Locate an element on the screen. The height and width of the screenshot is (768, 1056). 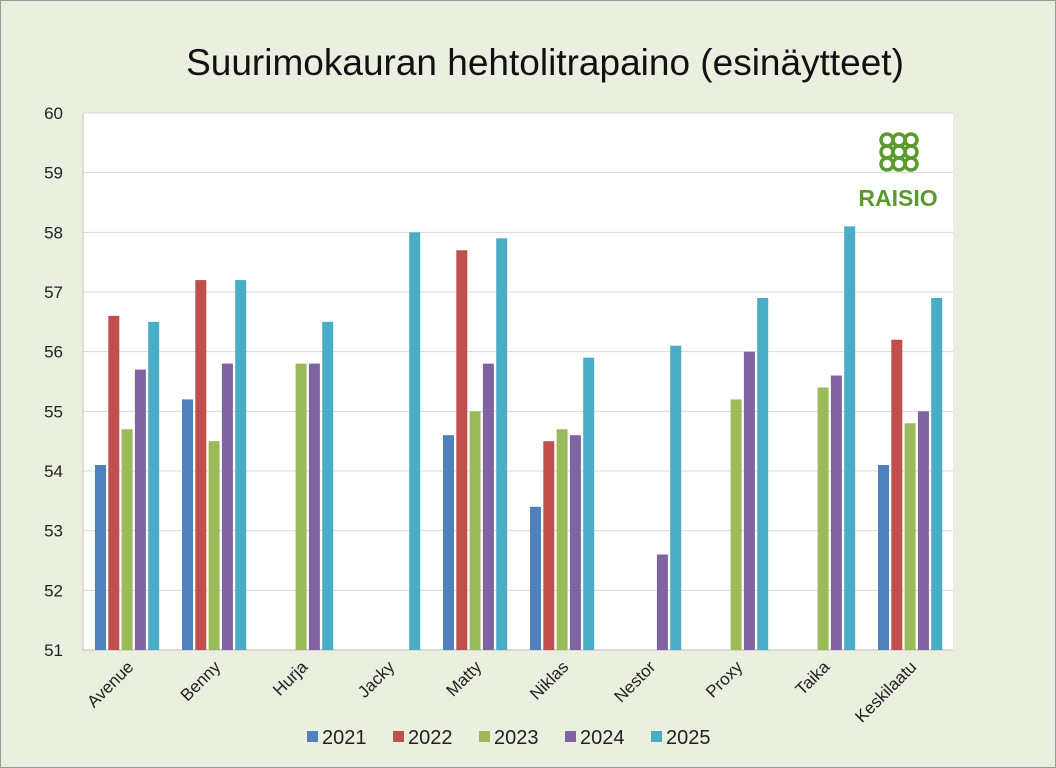
bar-2021-niklas is located at coordinates (535, 578).